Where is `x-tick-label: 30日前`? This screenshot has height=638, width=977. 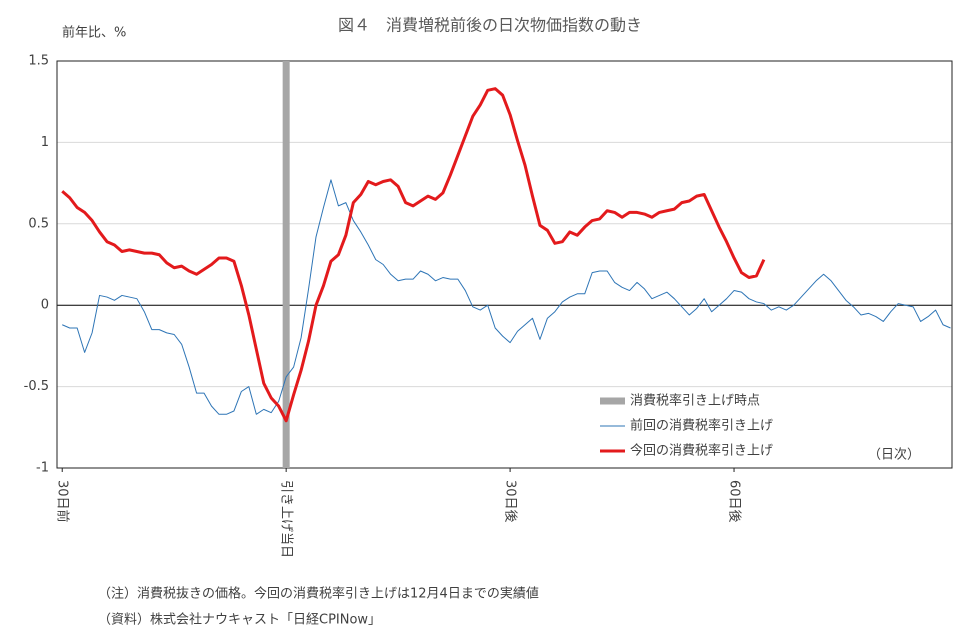 x-tick-label: 30日前 is located at coordinates (63, 501).